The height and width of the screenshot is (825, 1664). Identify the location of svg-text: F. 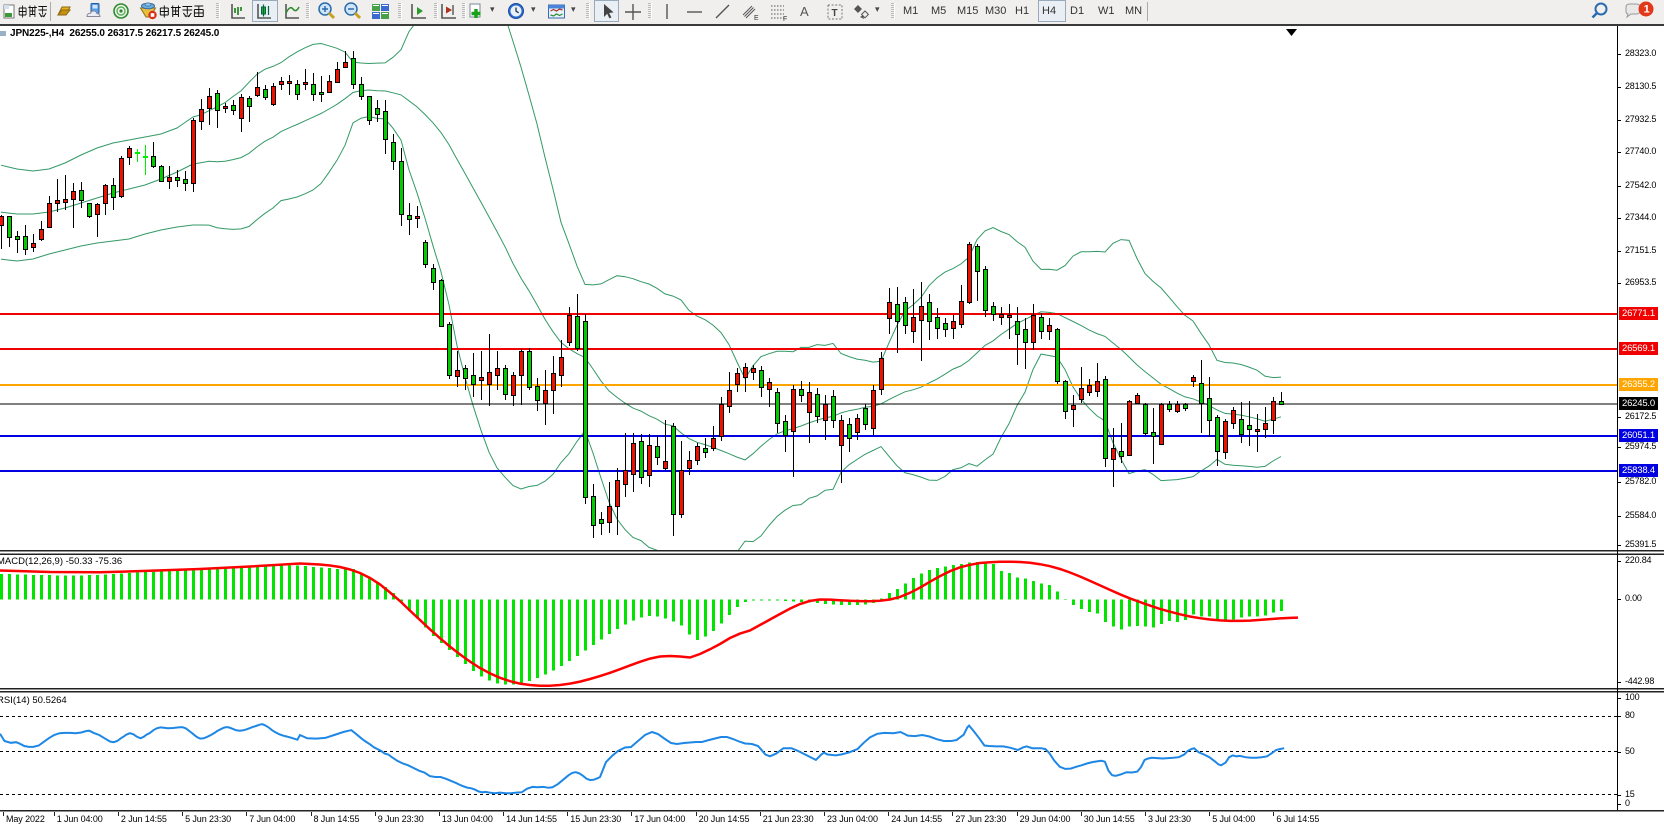
(785, 19).